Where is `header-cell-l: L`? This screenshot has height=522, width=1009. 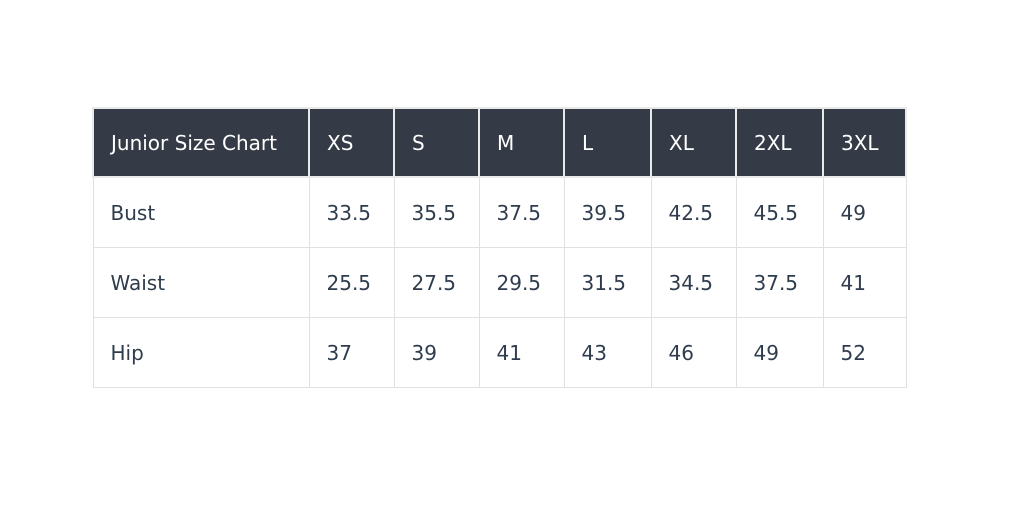
header-cell-l: L is located at coordinates (607, 142).